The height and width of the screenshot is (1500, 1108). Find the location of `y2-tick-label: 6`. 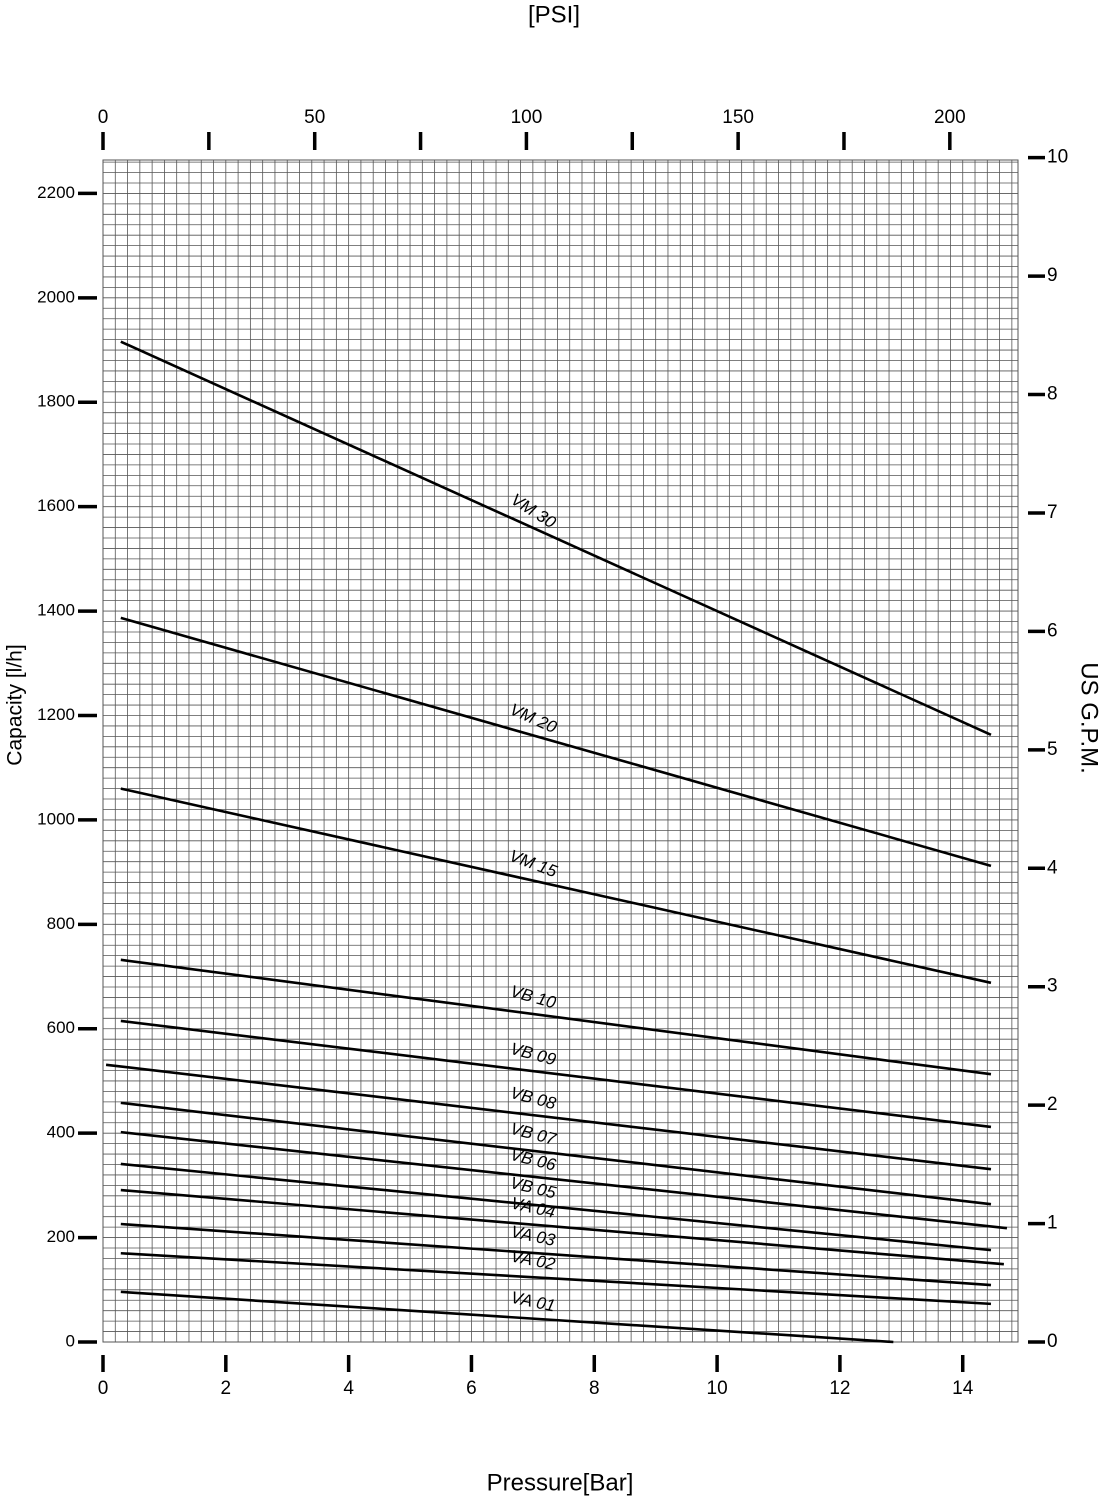

y2-tick-label: 6 is located at coordinates (1052, 630).